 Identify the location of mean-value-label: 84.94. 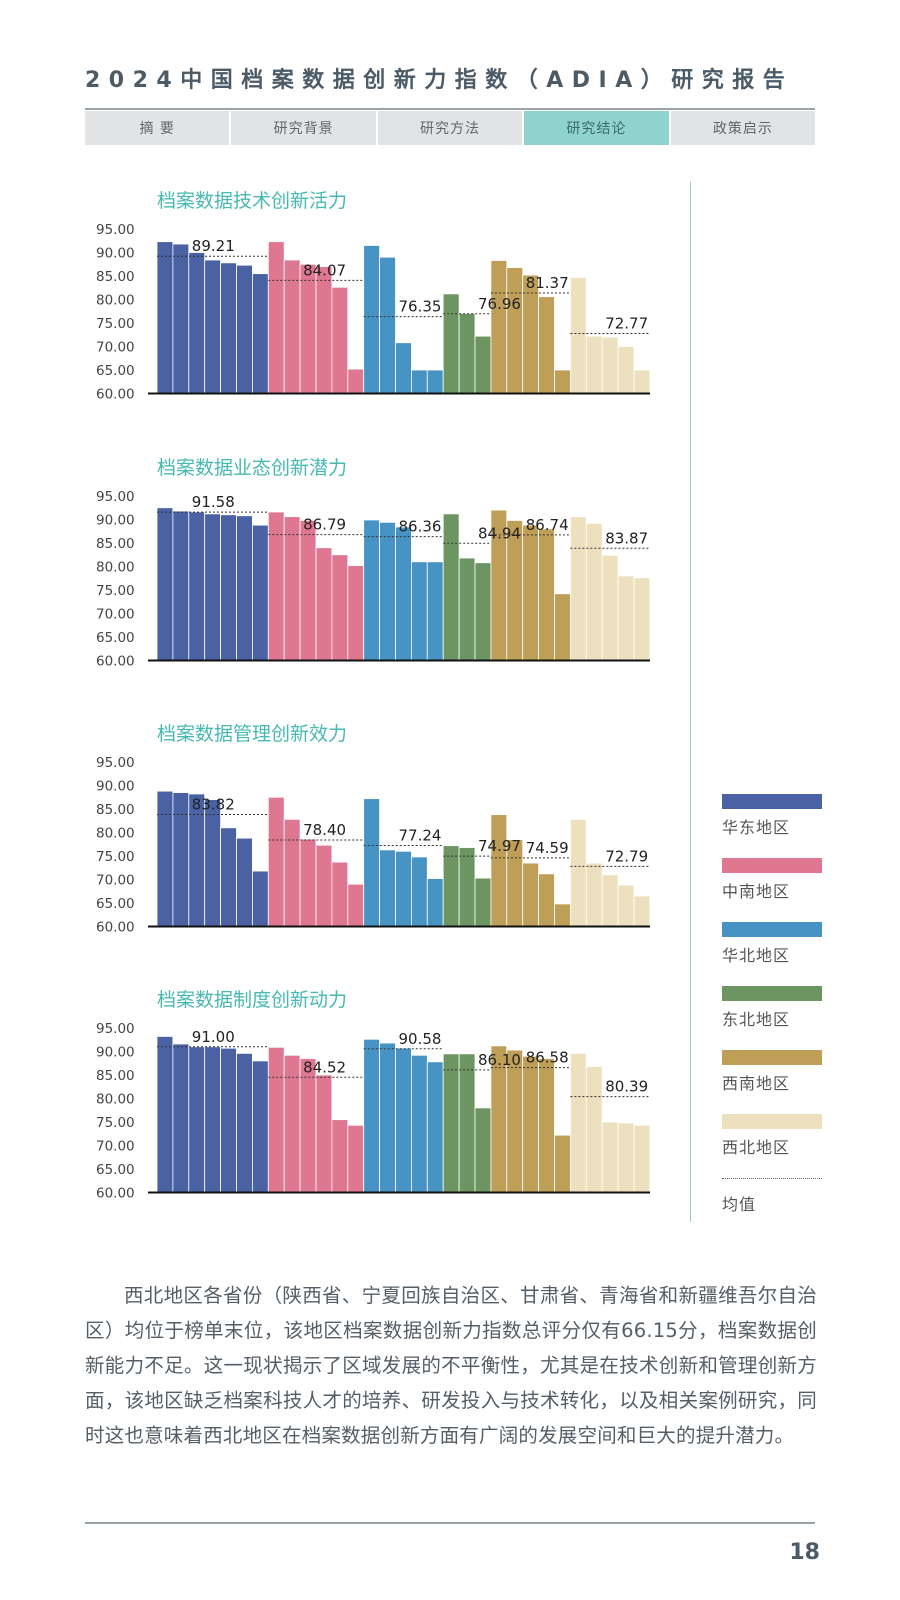
(499, 533).